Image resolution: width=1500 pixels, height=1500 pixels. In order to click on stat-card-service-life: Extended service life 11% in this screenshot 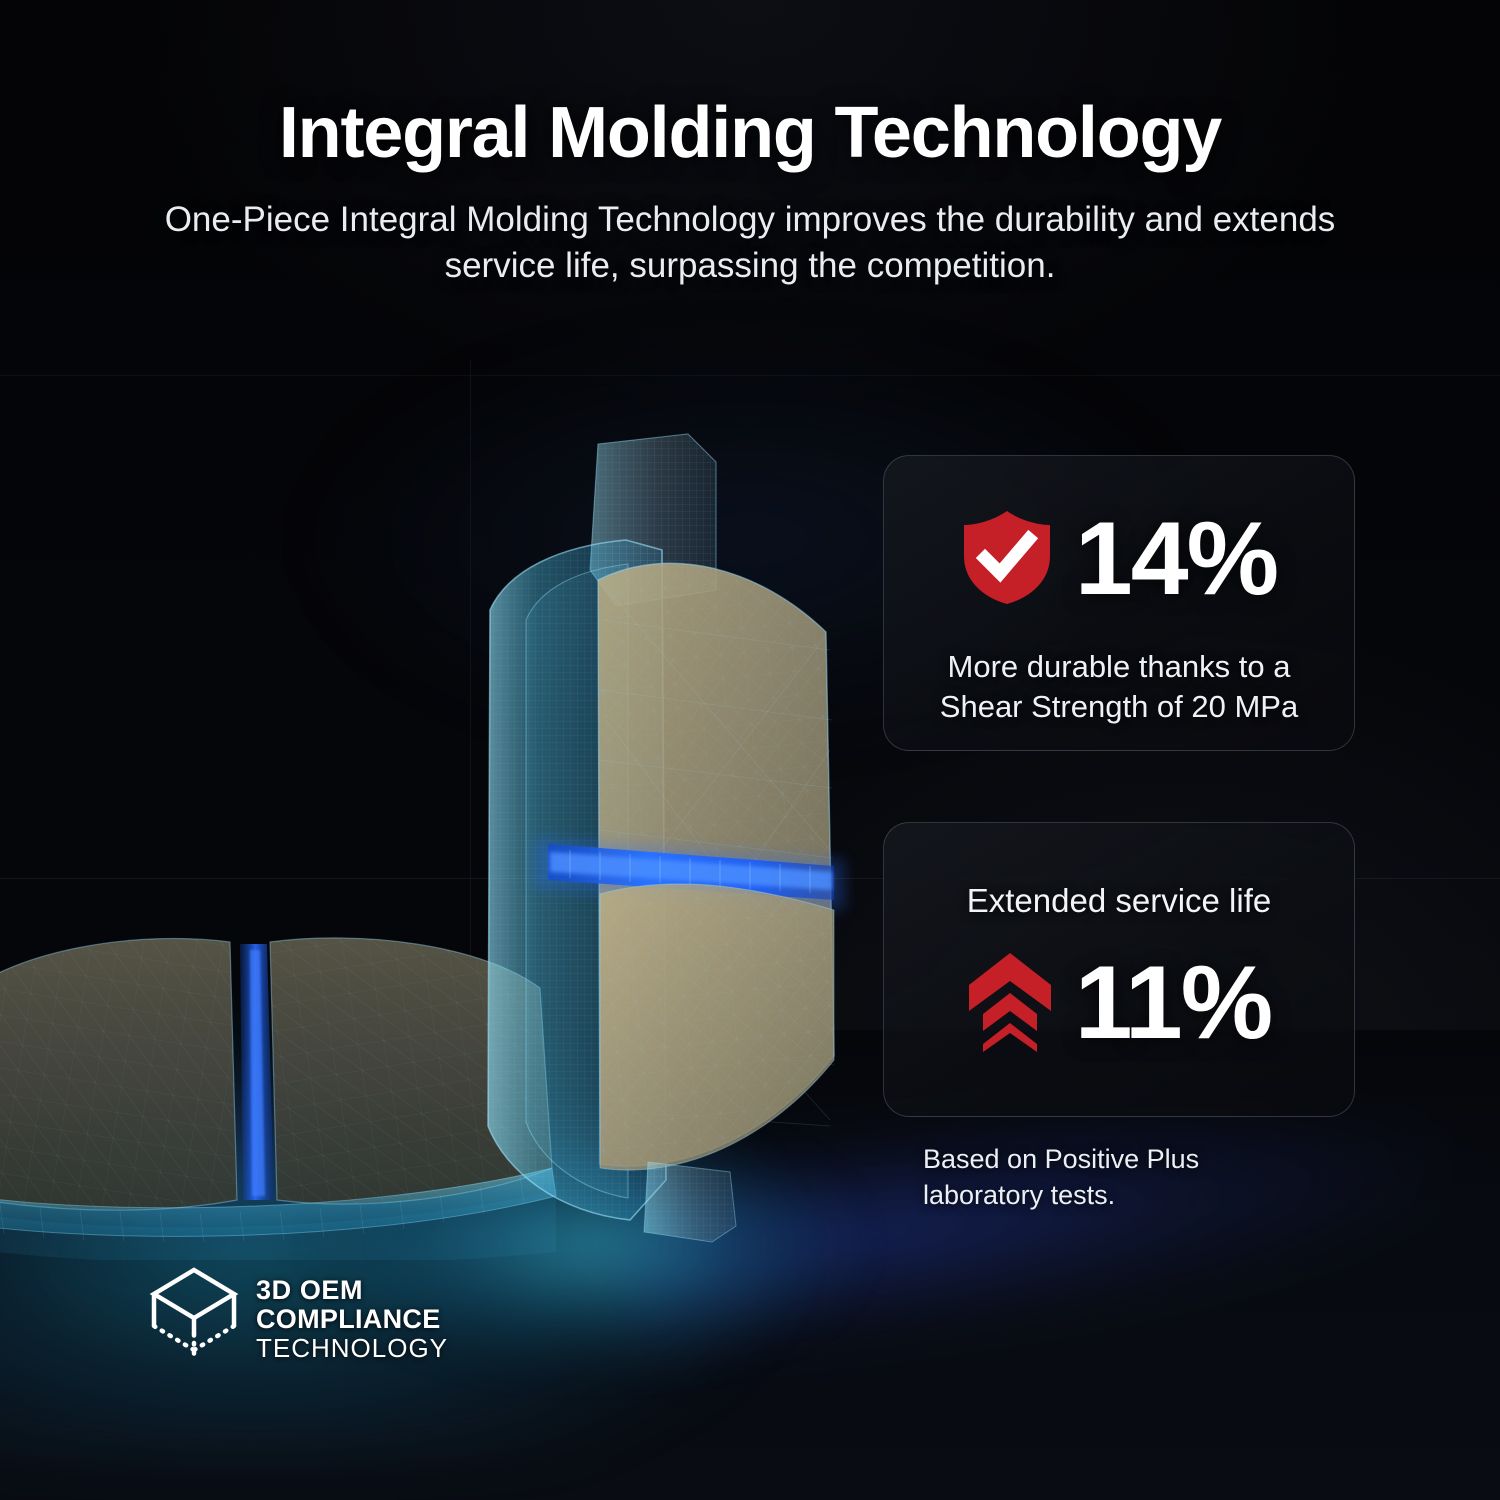, I will do `click(1119, 969)`.